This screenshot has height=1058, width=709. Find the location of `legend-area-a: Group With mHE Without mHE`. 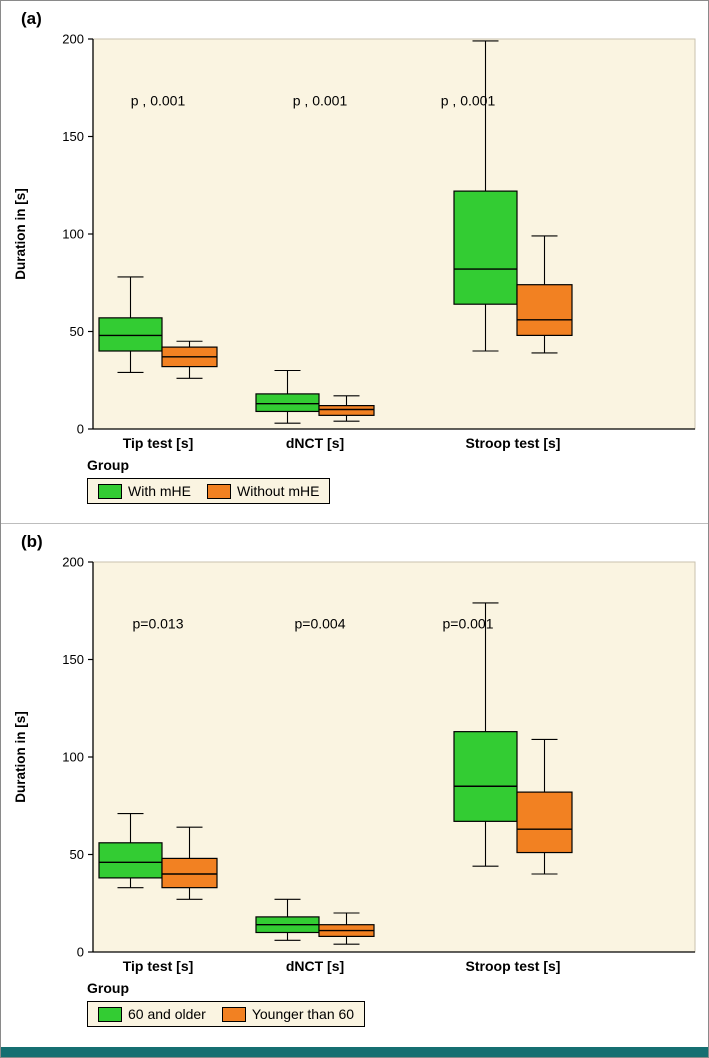

legend-area-a: Group With mHE Without mHE is located at coordinates (397, 480).